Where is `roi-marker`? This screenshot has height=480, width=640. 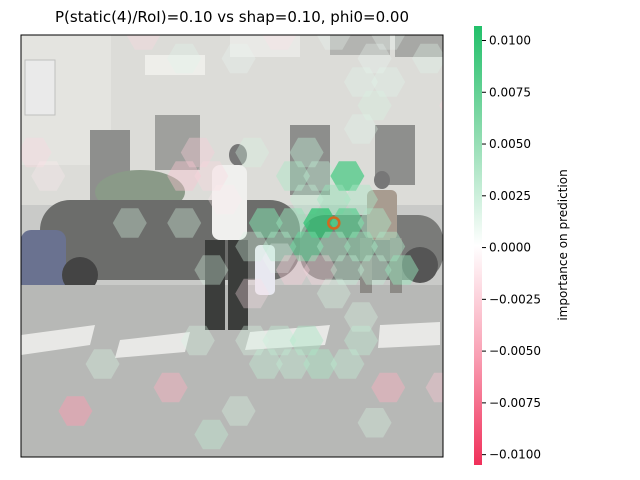 roi-marker is located at coordinates (334, 223).